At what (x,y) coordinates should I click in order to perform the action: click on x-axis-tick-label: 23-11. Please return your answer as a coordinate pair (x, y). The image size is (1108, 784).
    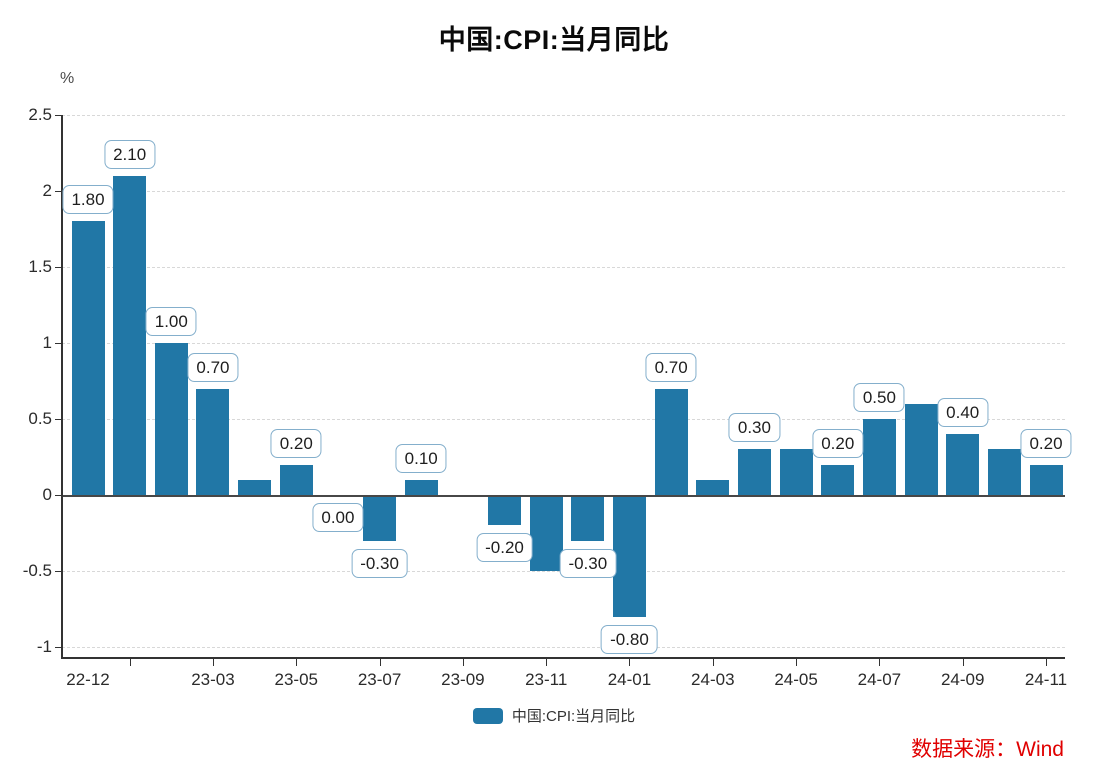
    Looking at the image, I should click on (546, 679).